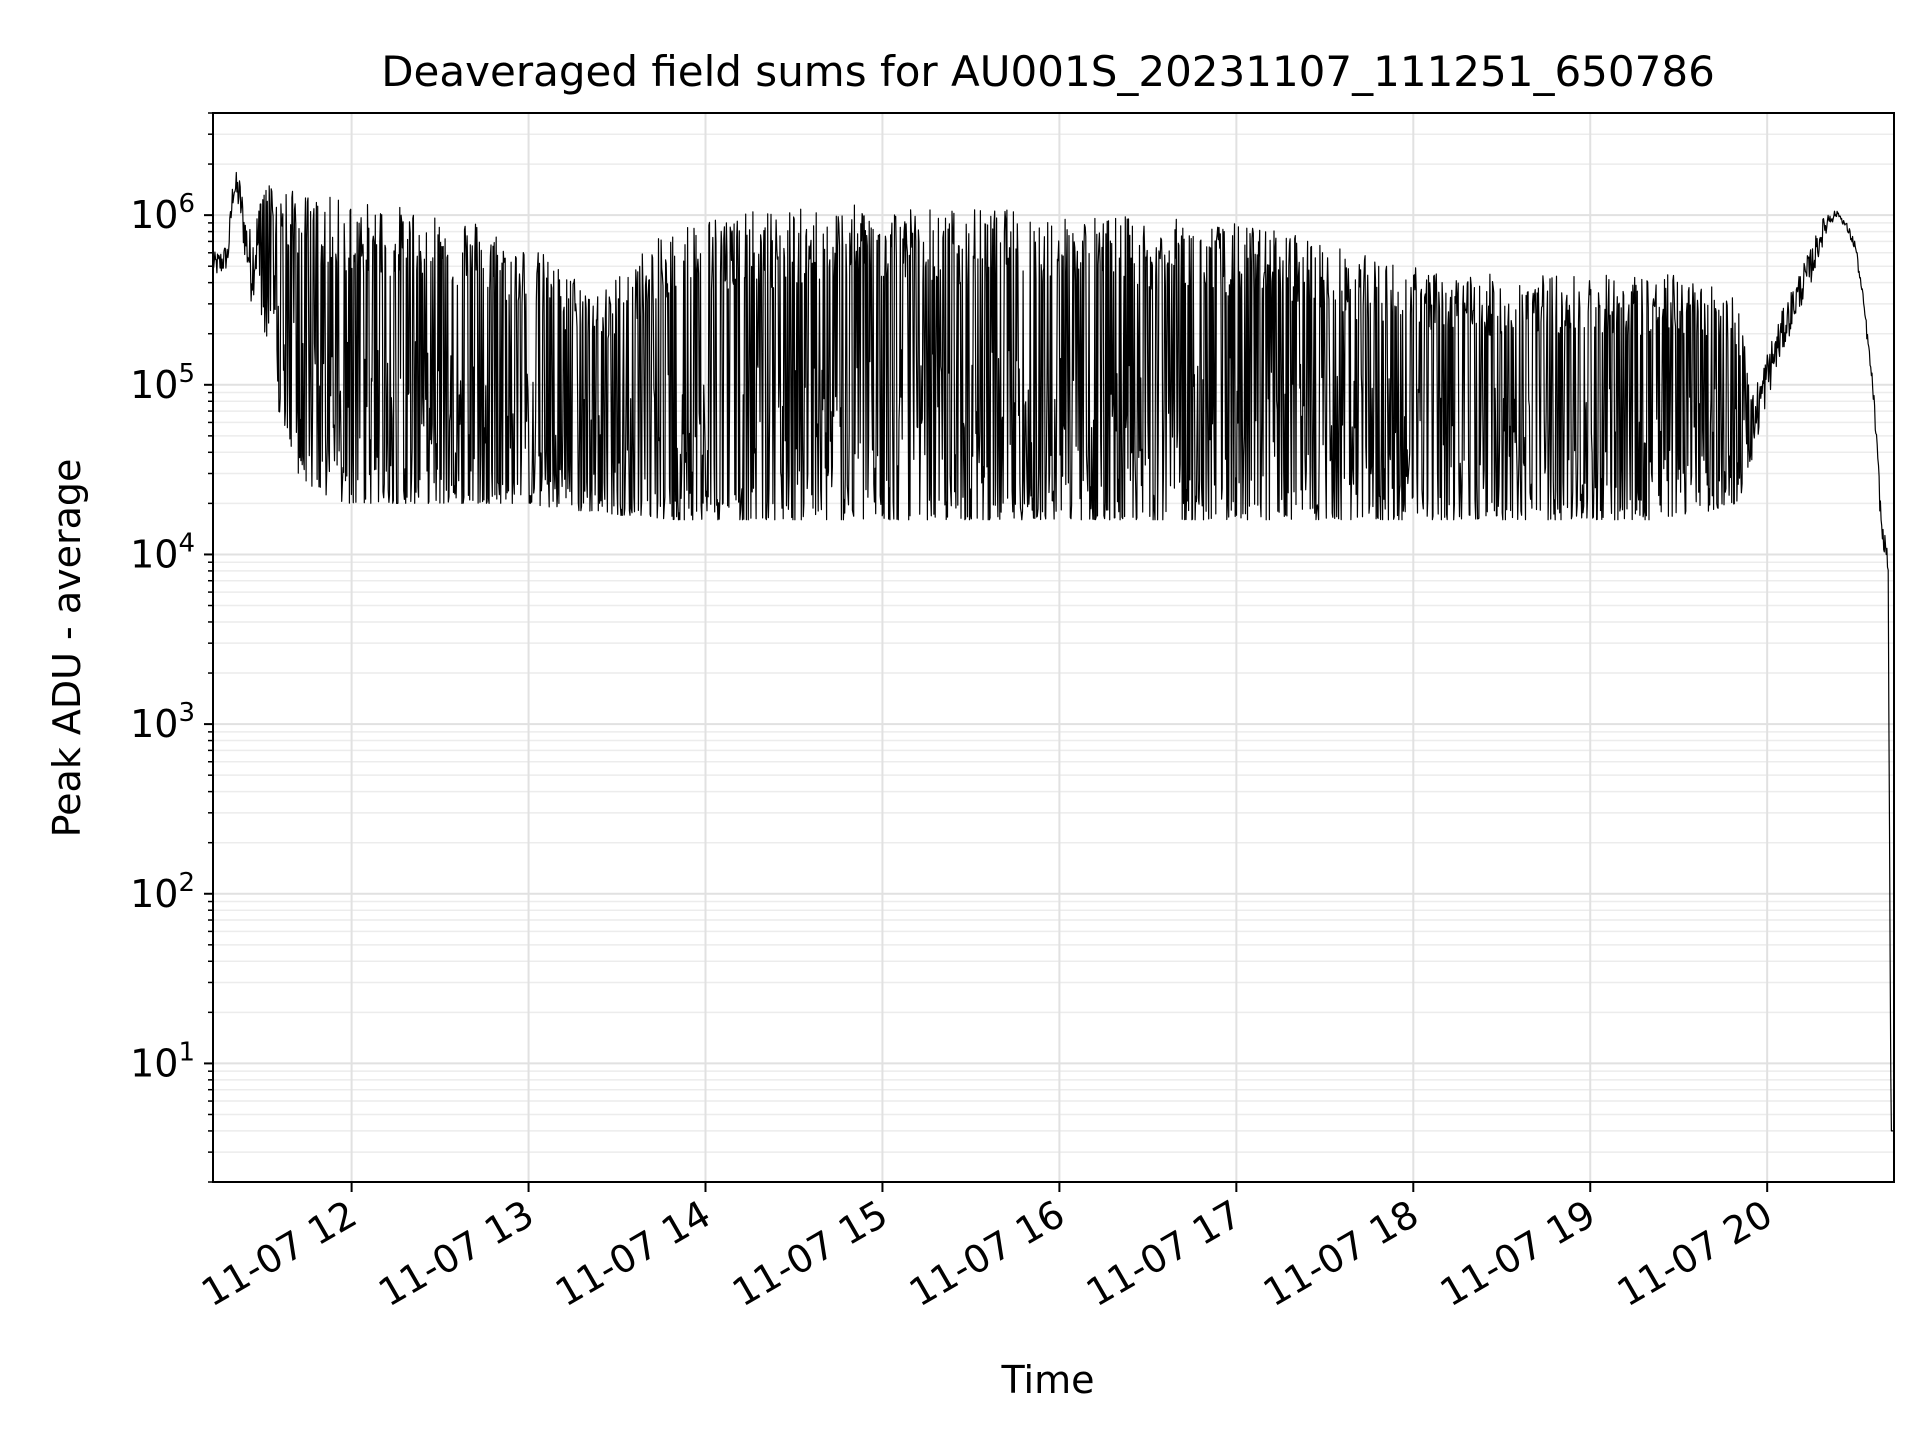 Image resolution: width=1920 pixels, height=1440 pixels. Describe the element at coordinates (1048, 1380) in the screenshot. I see `x-axis-label: Time` at that location.